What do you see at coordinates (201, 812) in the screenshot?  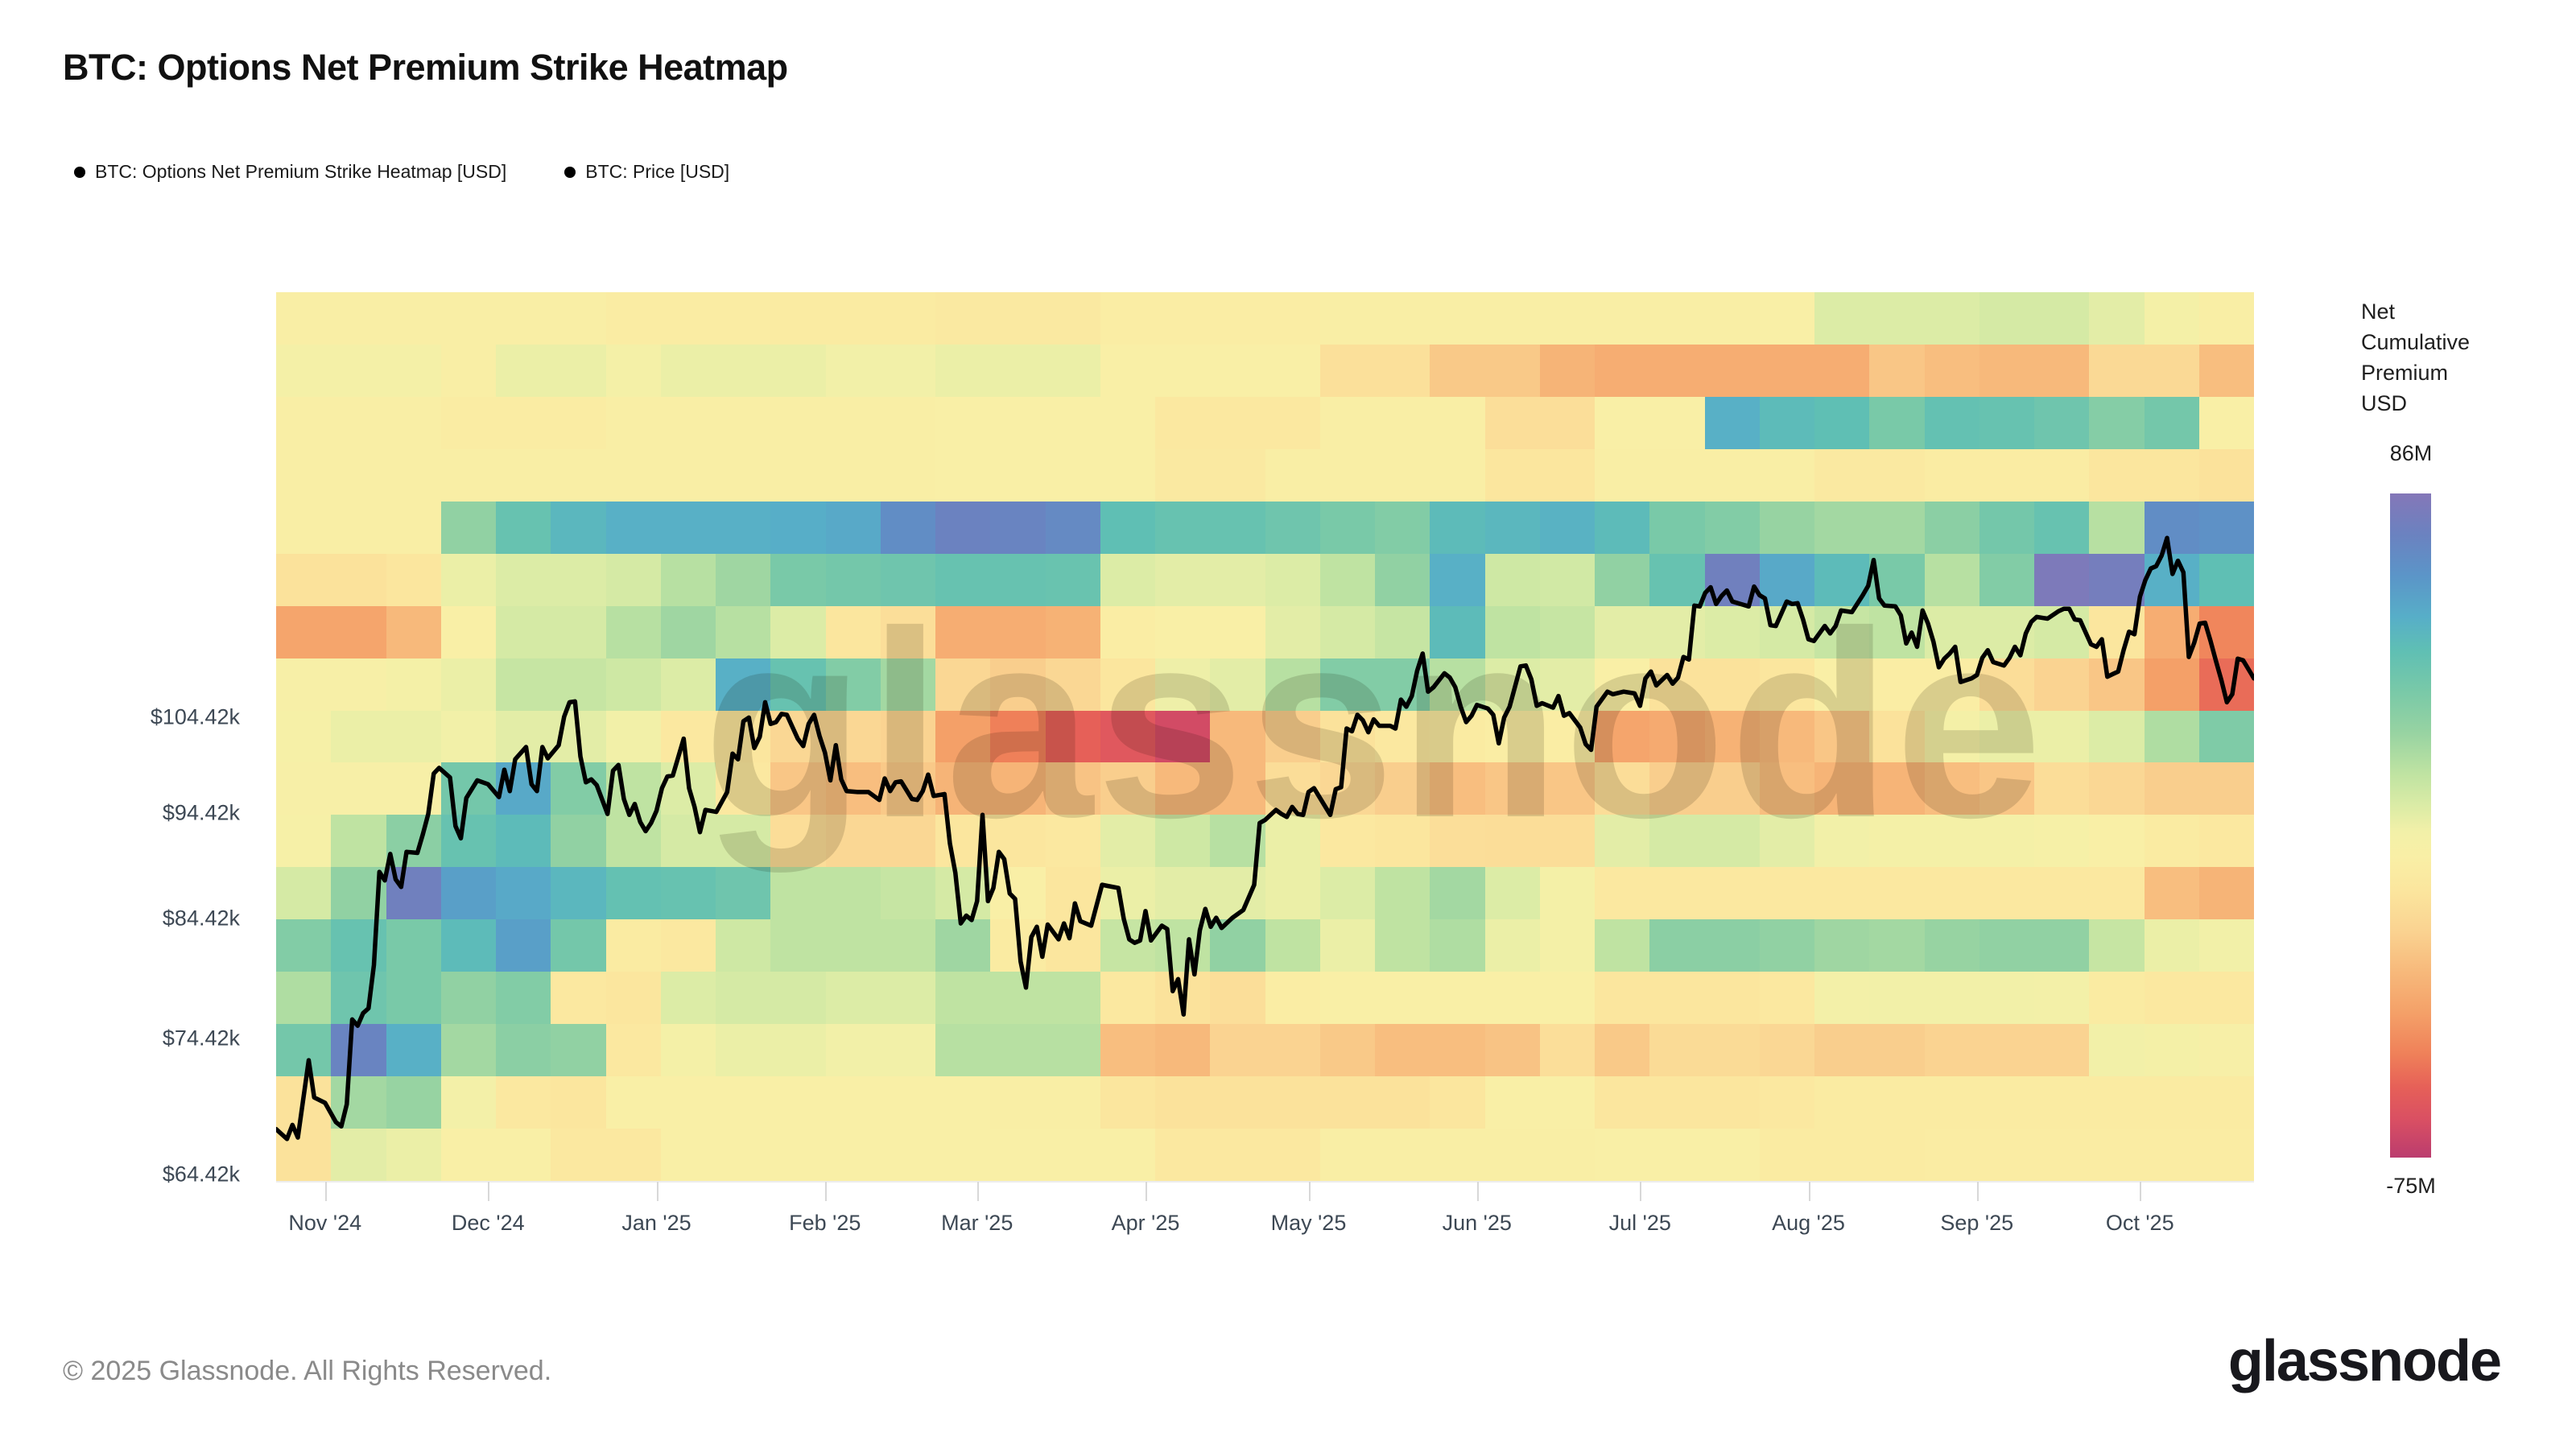 I see `y-axis-label: $94.42k` at bounding box center [201, 812].